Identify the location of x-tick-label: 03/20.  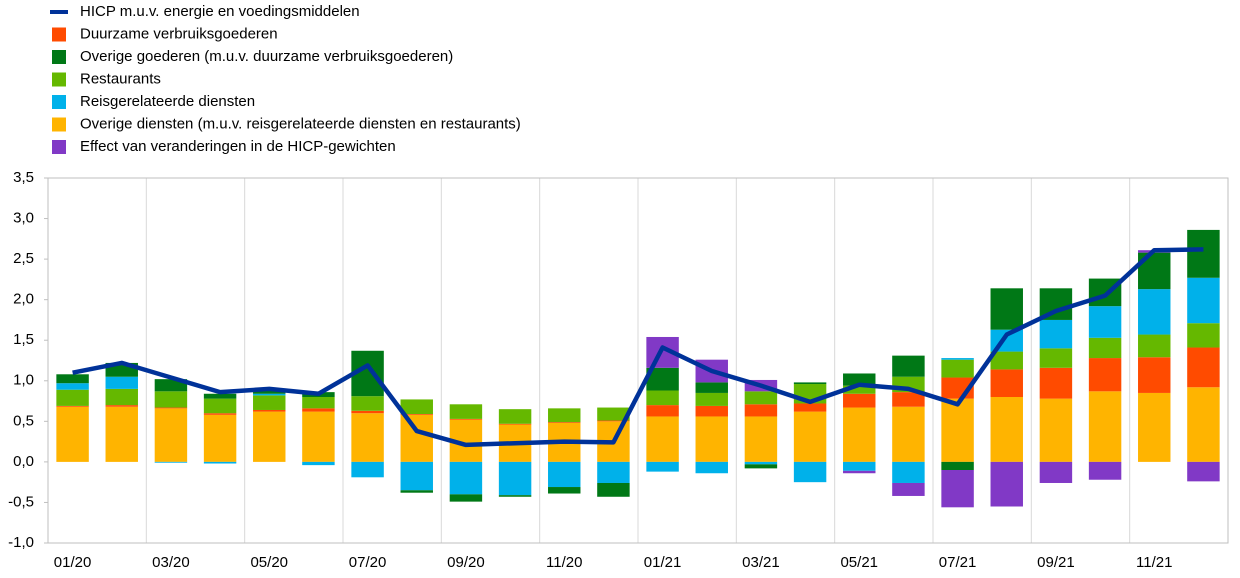
(171, 562).